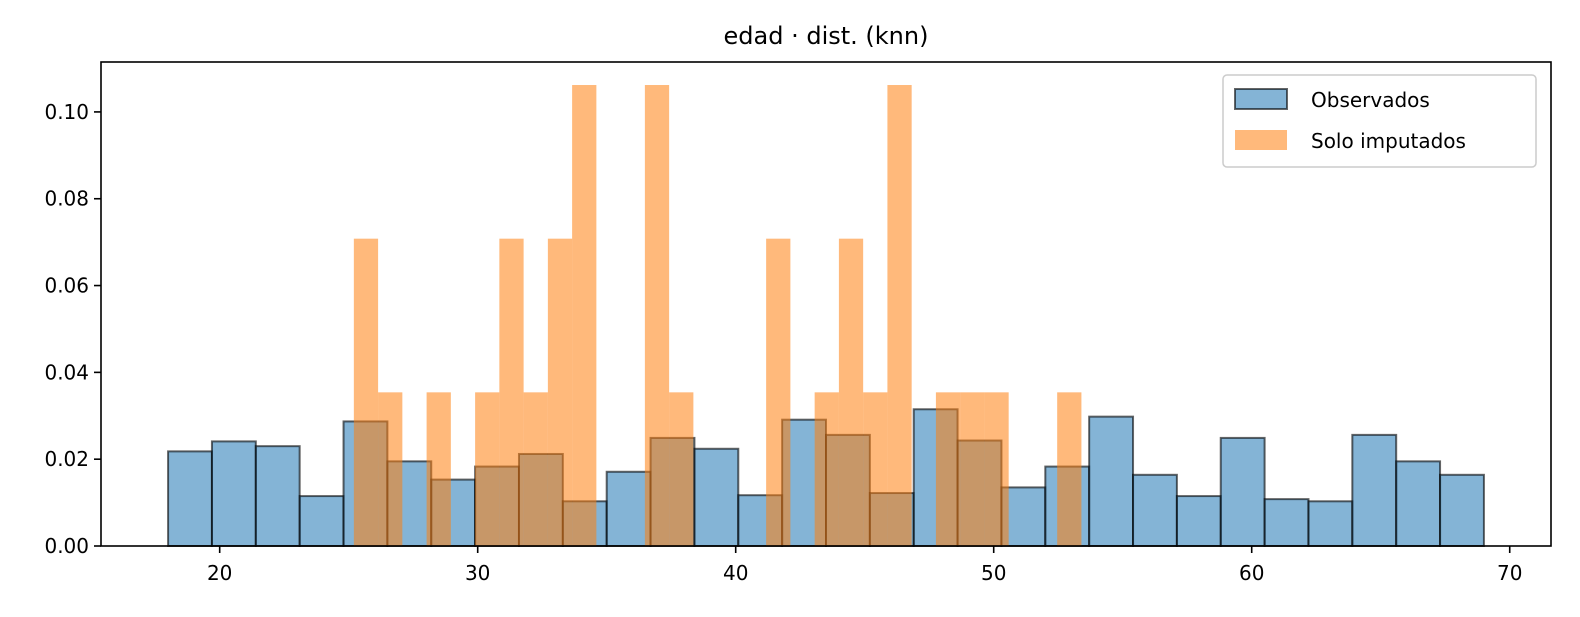 The width and height of the screenshot is (1580, 617). I want to click on chart-title: edad · dist. (knn), so click(826, 36).